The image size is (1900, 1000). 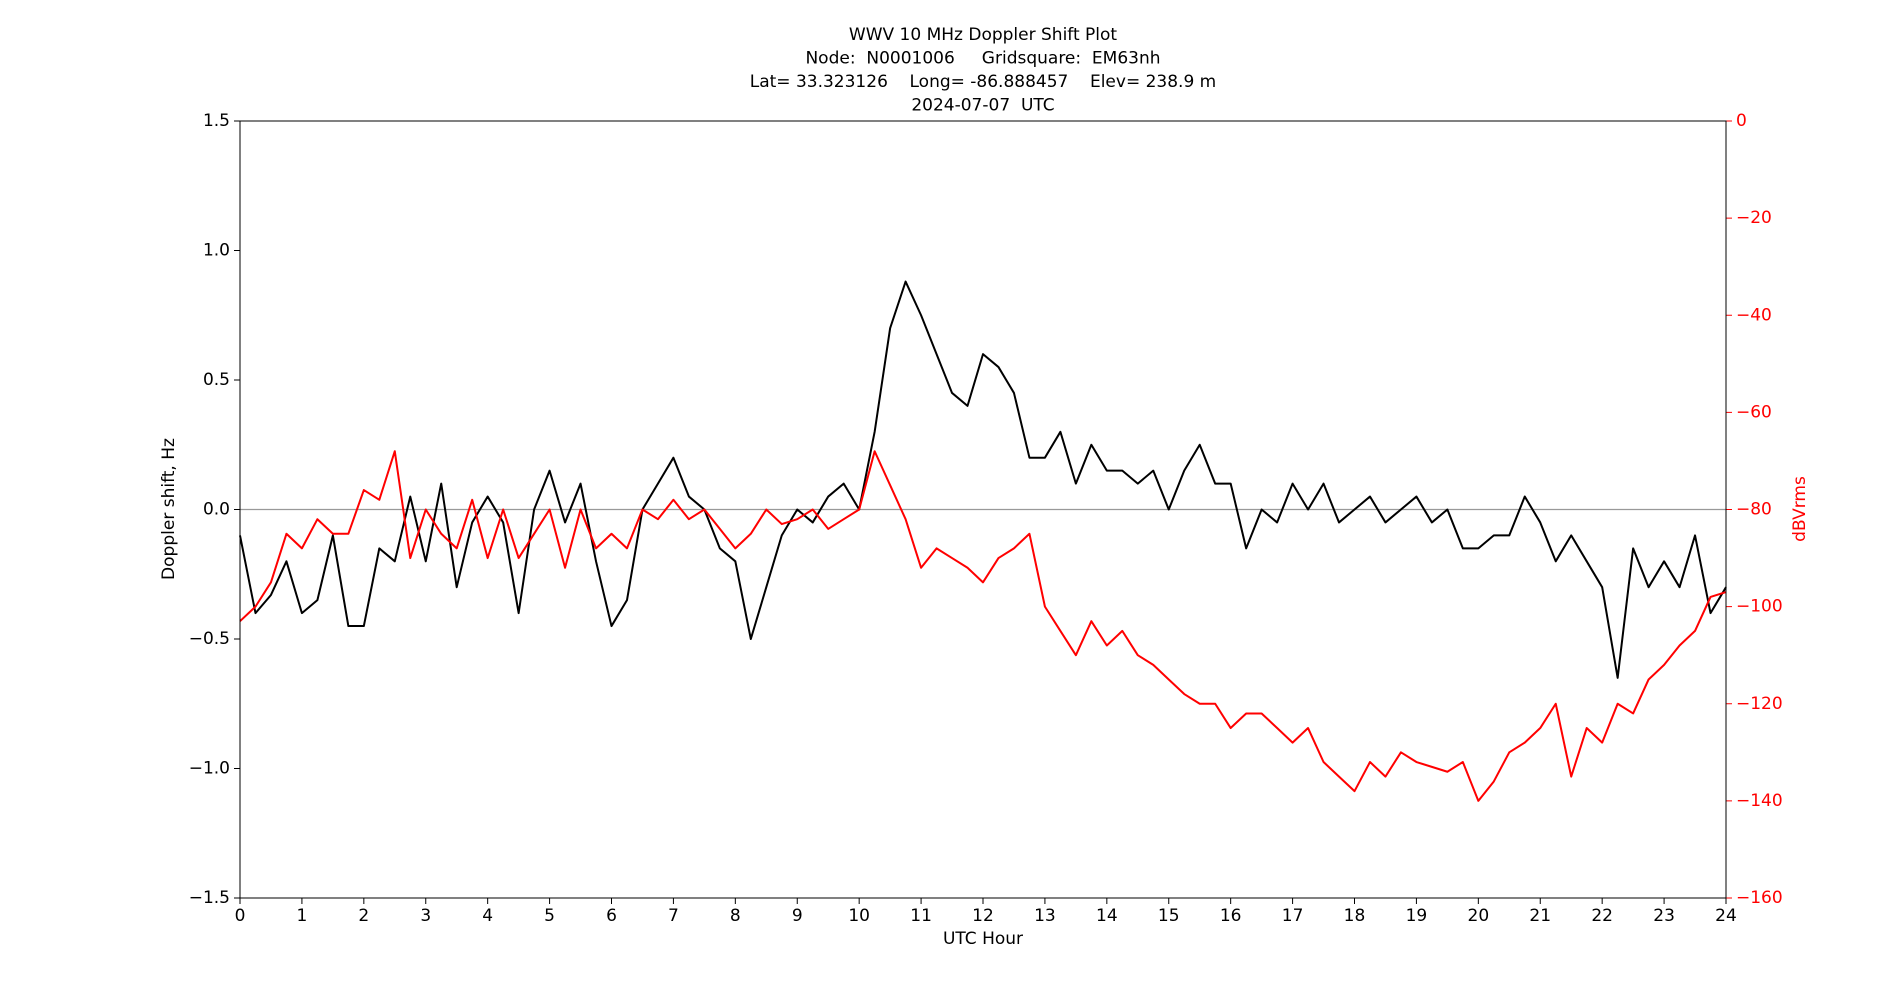 What do you see at coordinates (1800, 509) in the screenshot?
I see `y2-axis-label: dBVrms` at bounding box center [1800, 509].